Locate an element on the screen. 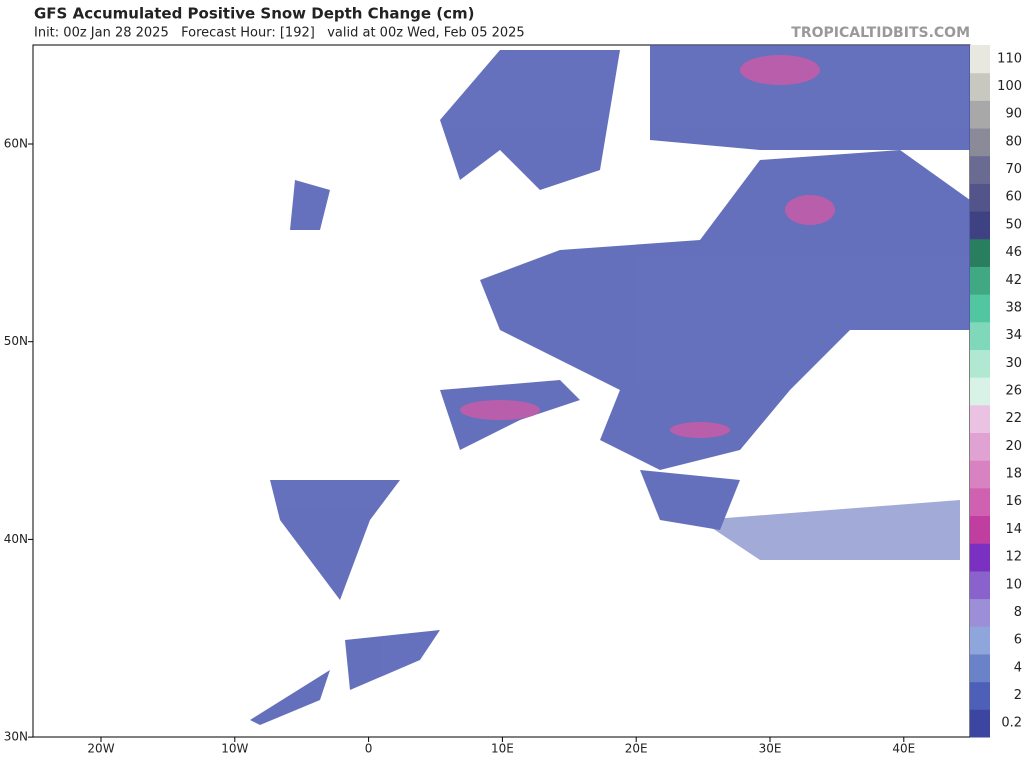 The width and height of the screenshot is (1024, 761). colorbar-label: 80 is located at coordinates (1013, 141).